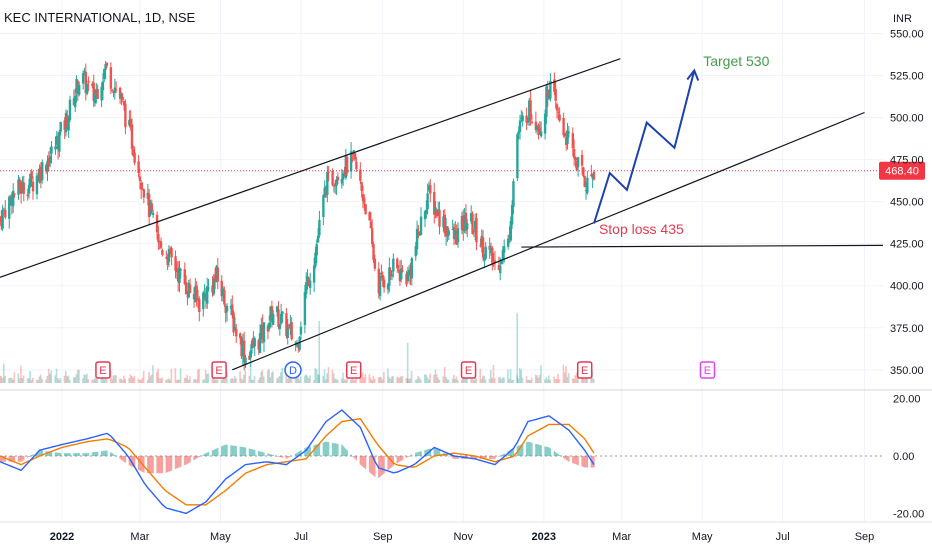  Describe the element at coordinates (644, 147) in the screenshot. I see `projection-path` at that location.